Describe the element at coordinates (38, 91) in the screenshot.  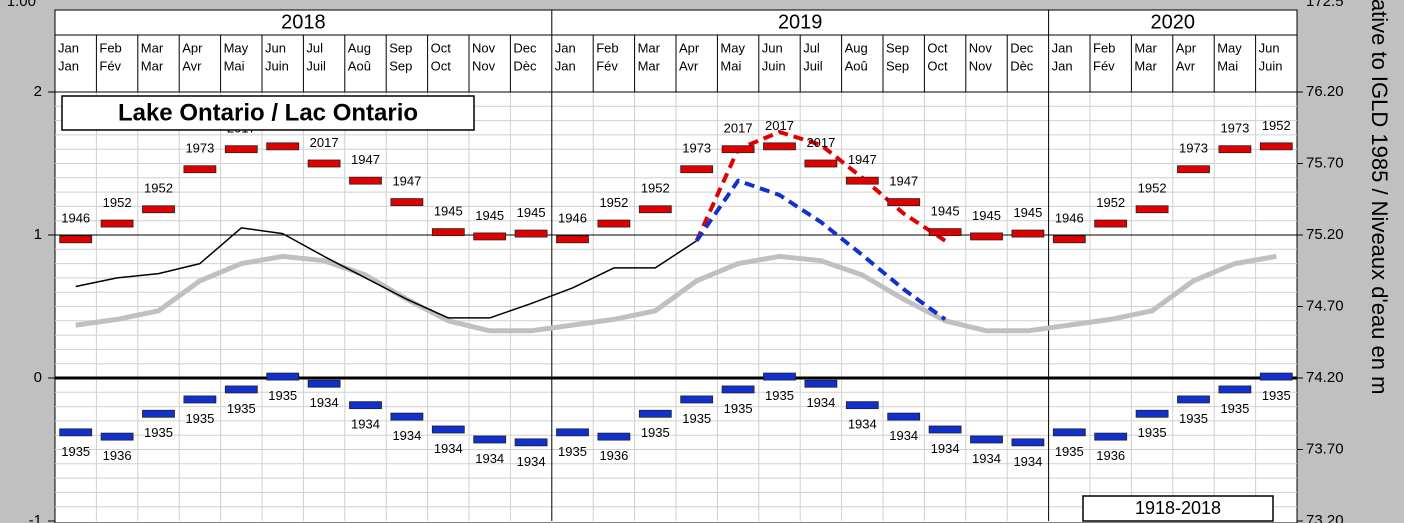
I see `y-tick-label: 2` at that location.